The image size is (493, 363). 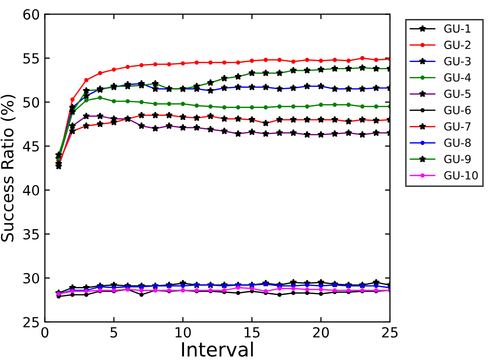 I want to click on y-tick-label: 40, so click(x=31, y=190).